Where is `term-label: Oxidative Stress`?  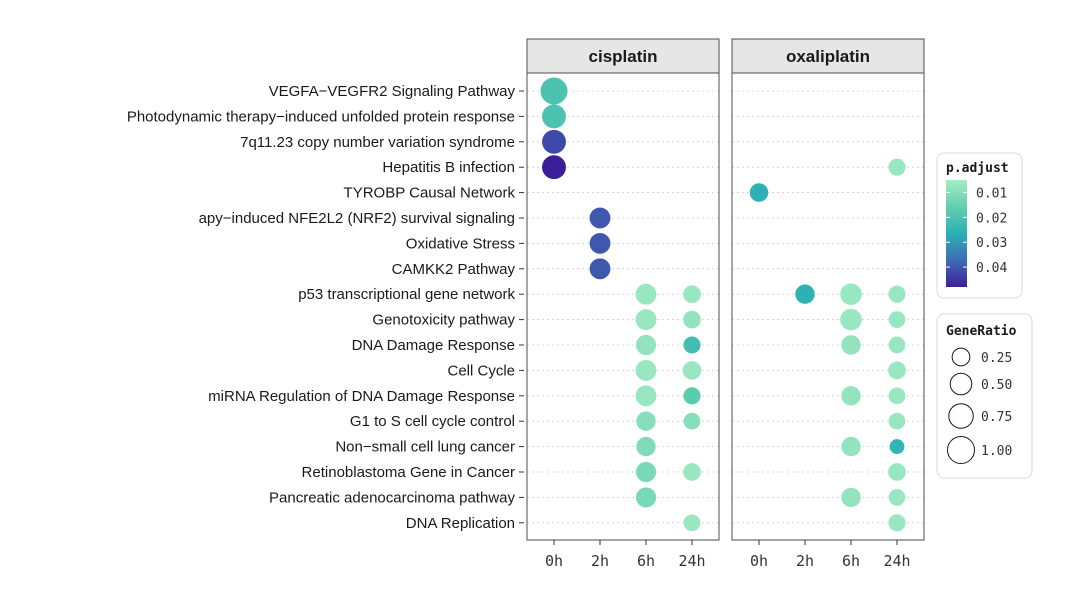 term-label: Oxidative Stress is located at coordinates (460, 243).